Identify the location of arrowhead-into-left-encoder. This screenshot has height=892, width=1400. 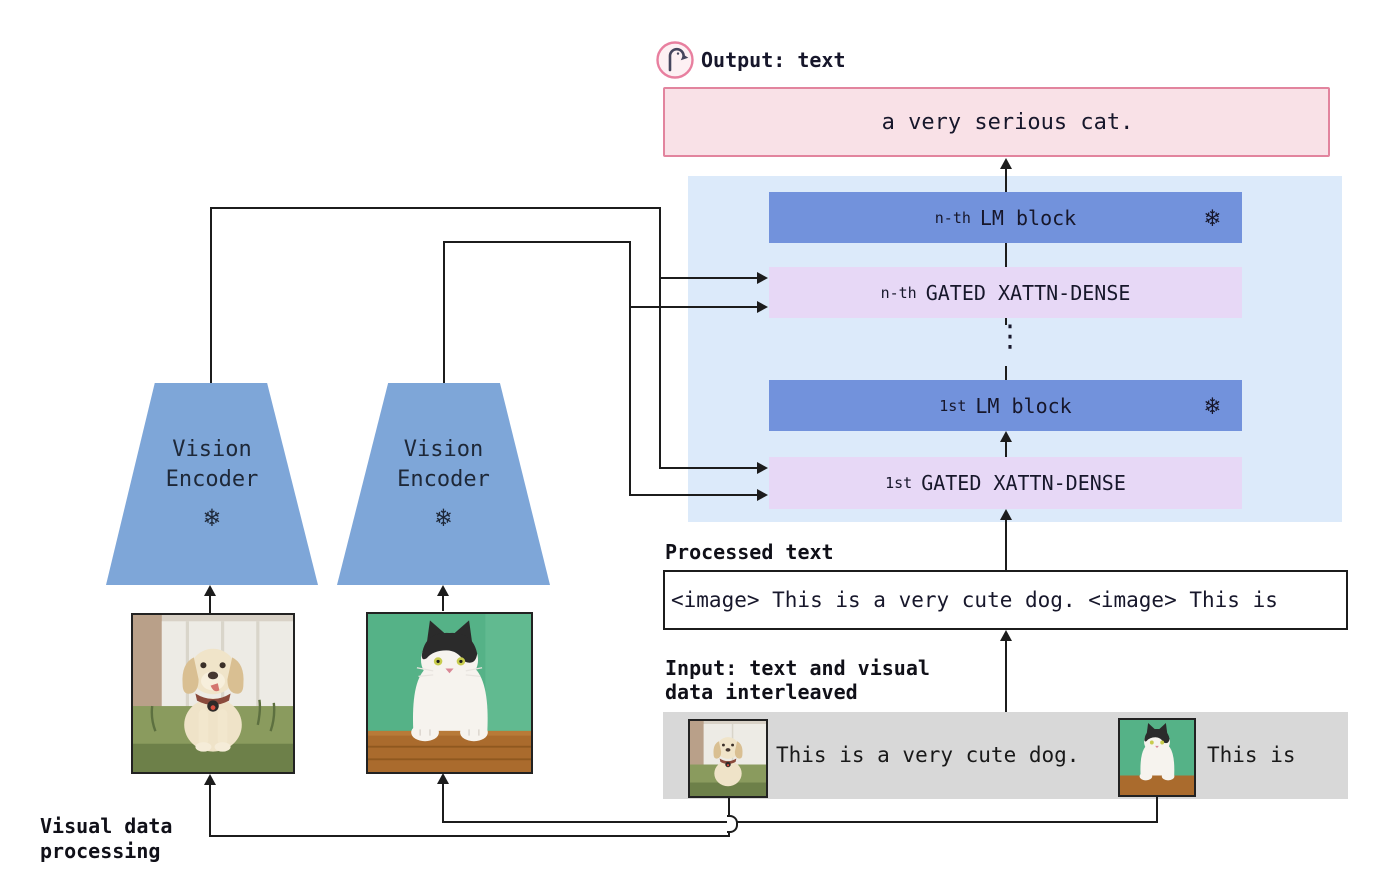
(210, 590).